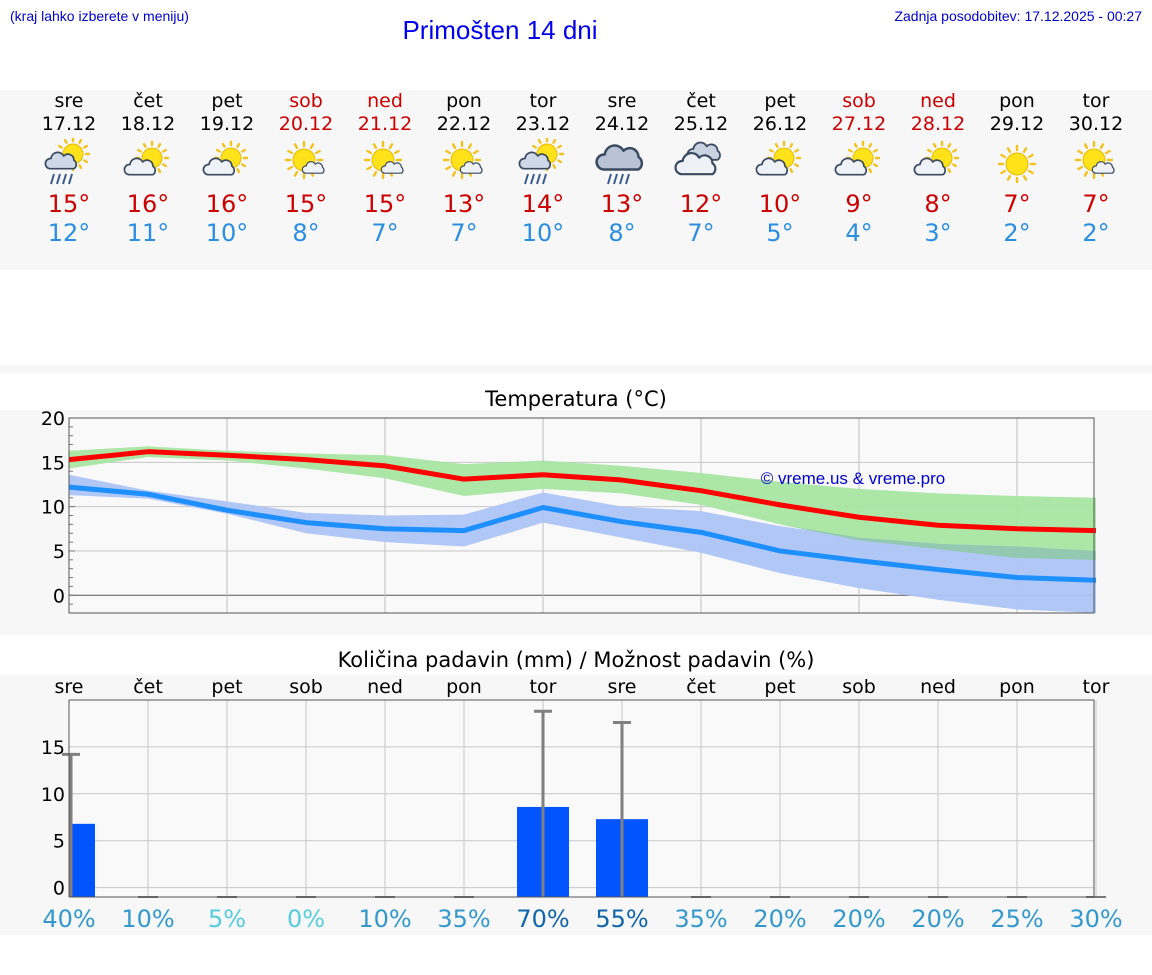  Describe the element at coordinates (853, 478) in the screenshot. I see `watermark-text: © vreme.us & vreme.pro` at that location.